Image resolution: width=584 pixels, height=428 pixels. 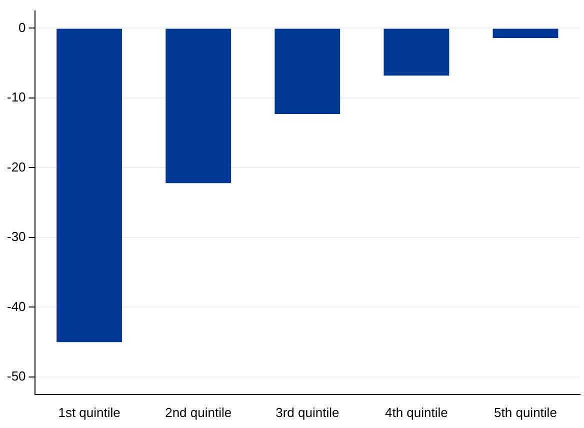 What do you see at coordinates (16, 166) in the screenshot?
I see `y-tick-label: -20` at bounding box center [16, 166].